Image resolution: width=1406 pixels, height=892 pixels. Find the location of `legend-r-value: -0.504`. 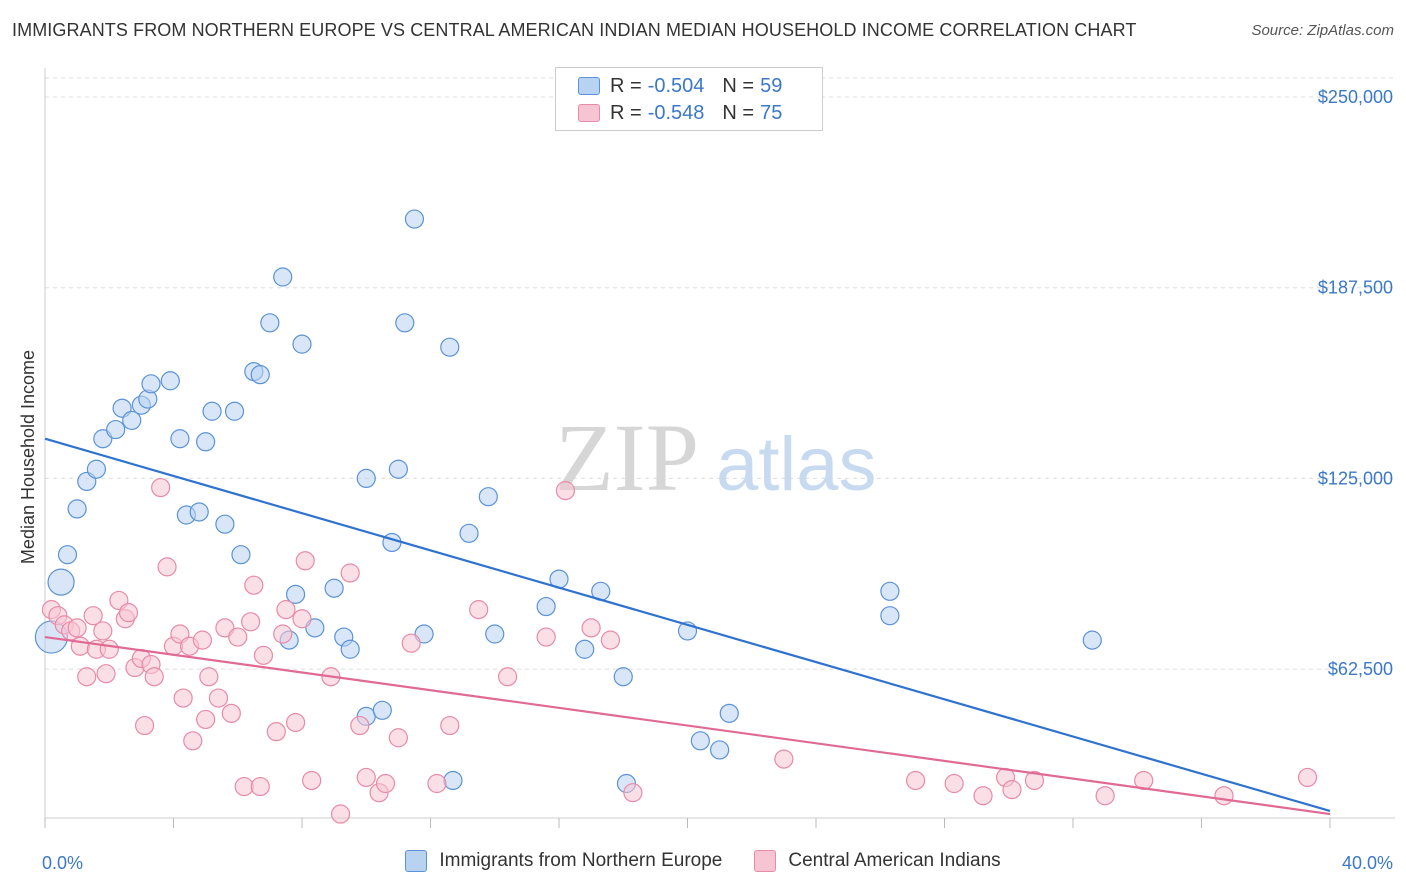

legend-r-value: -0.504 is located at coordinates (676, 85).